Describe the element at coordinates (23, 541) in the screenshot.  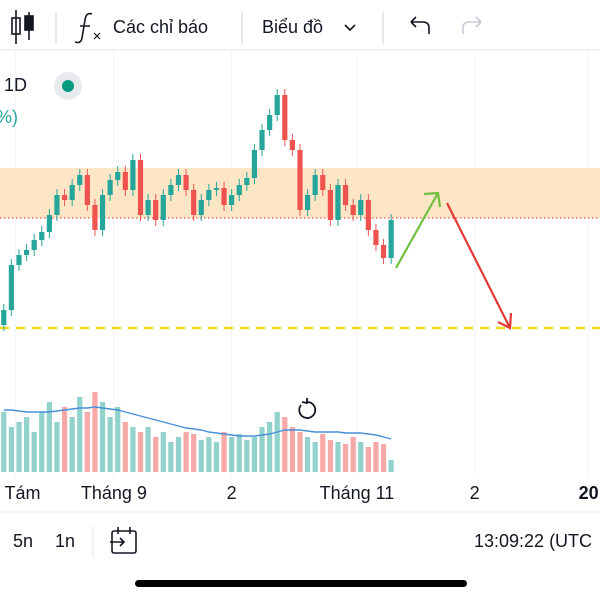
I see `range-button: 5n` at that location.